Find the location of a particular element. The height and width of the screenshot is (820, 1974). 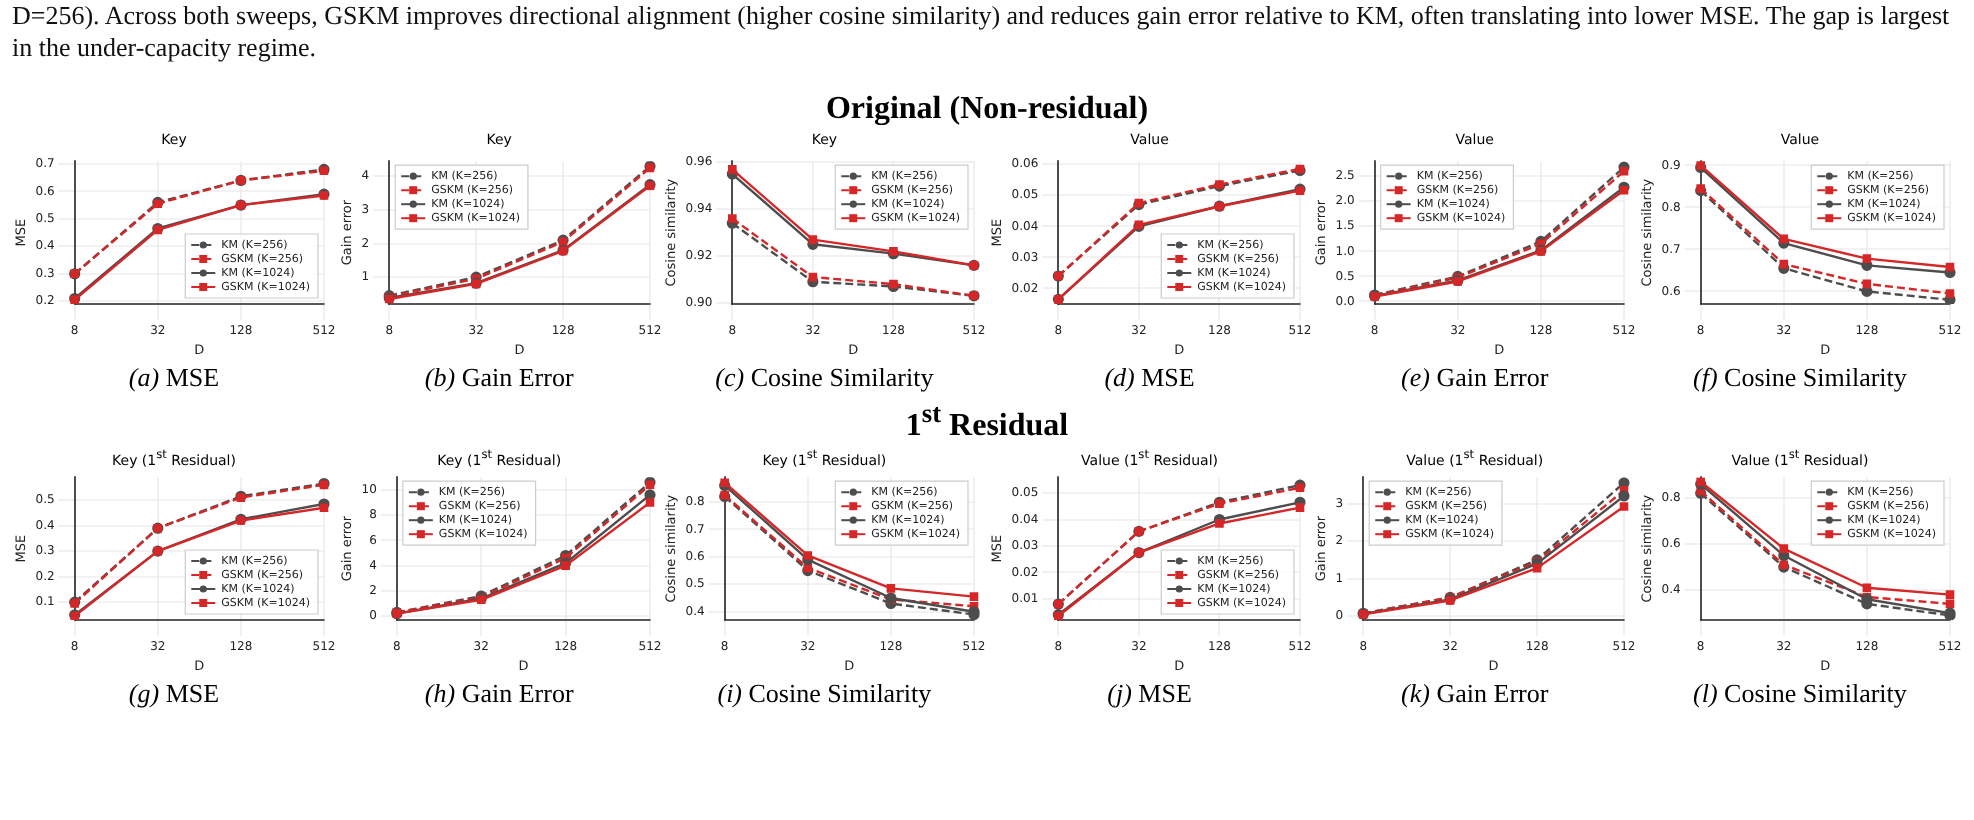

text: Original (Non-residual) is located at coordinates (987, 110).